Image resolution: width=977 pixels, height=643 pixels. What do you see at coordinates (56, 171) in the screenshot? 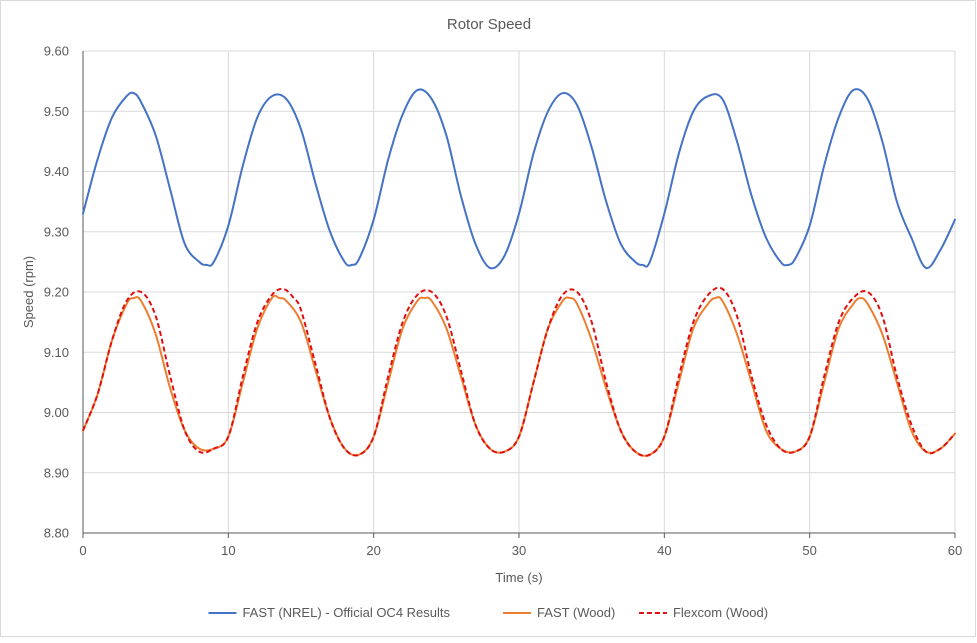
I see `y-tick-label: 9.40` at bounding box center [56, 171].